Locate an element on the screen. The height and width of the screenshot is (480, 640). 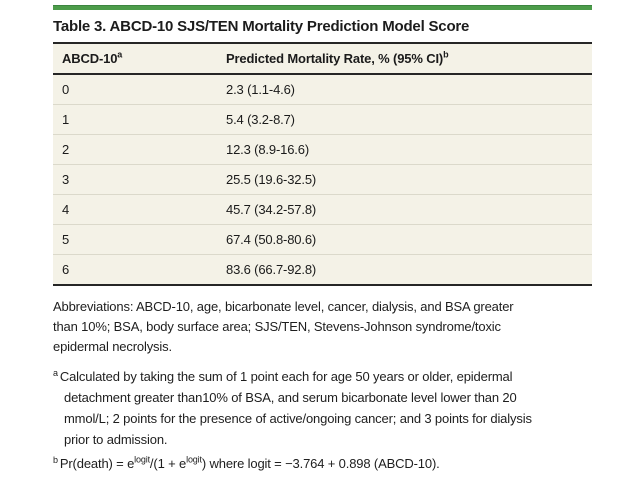
footnote-marker-a-ref: a is located at coordinates (120, 54).